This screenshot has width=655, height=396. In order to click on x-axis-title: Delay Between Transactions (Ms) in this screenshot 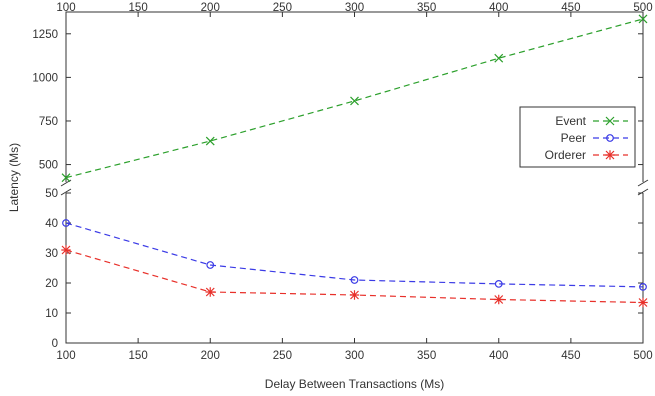, I will do `click(354, 384)`.